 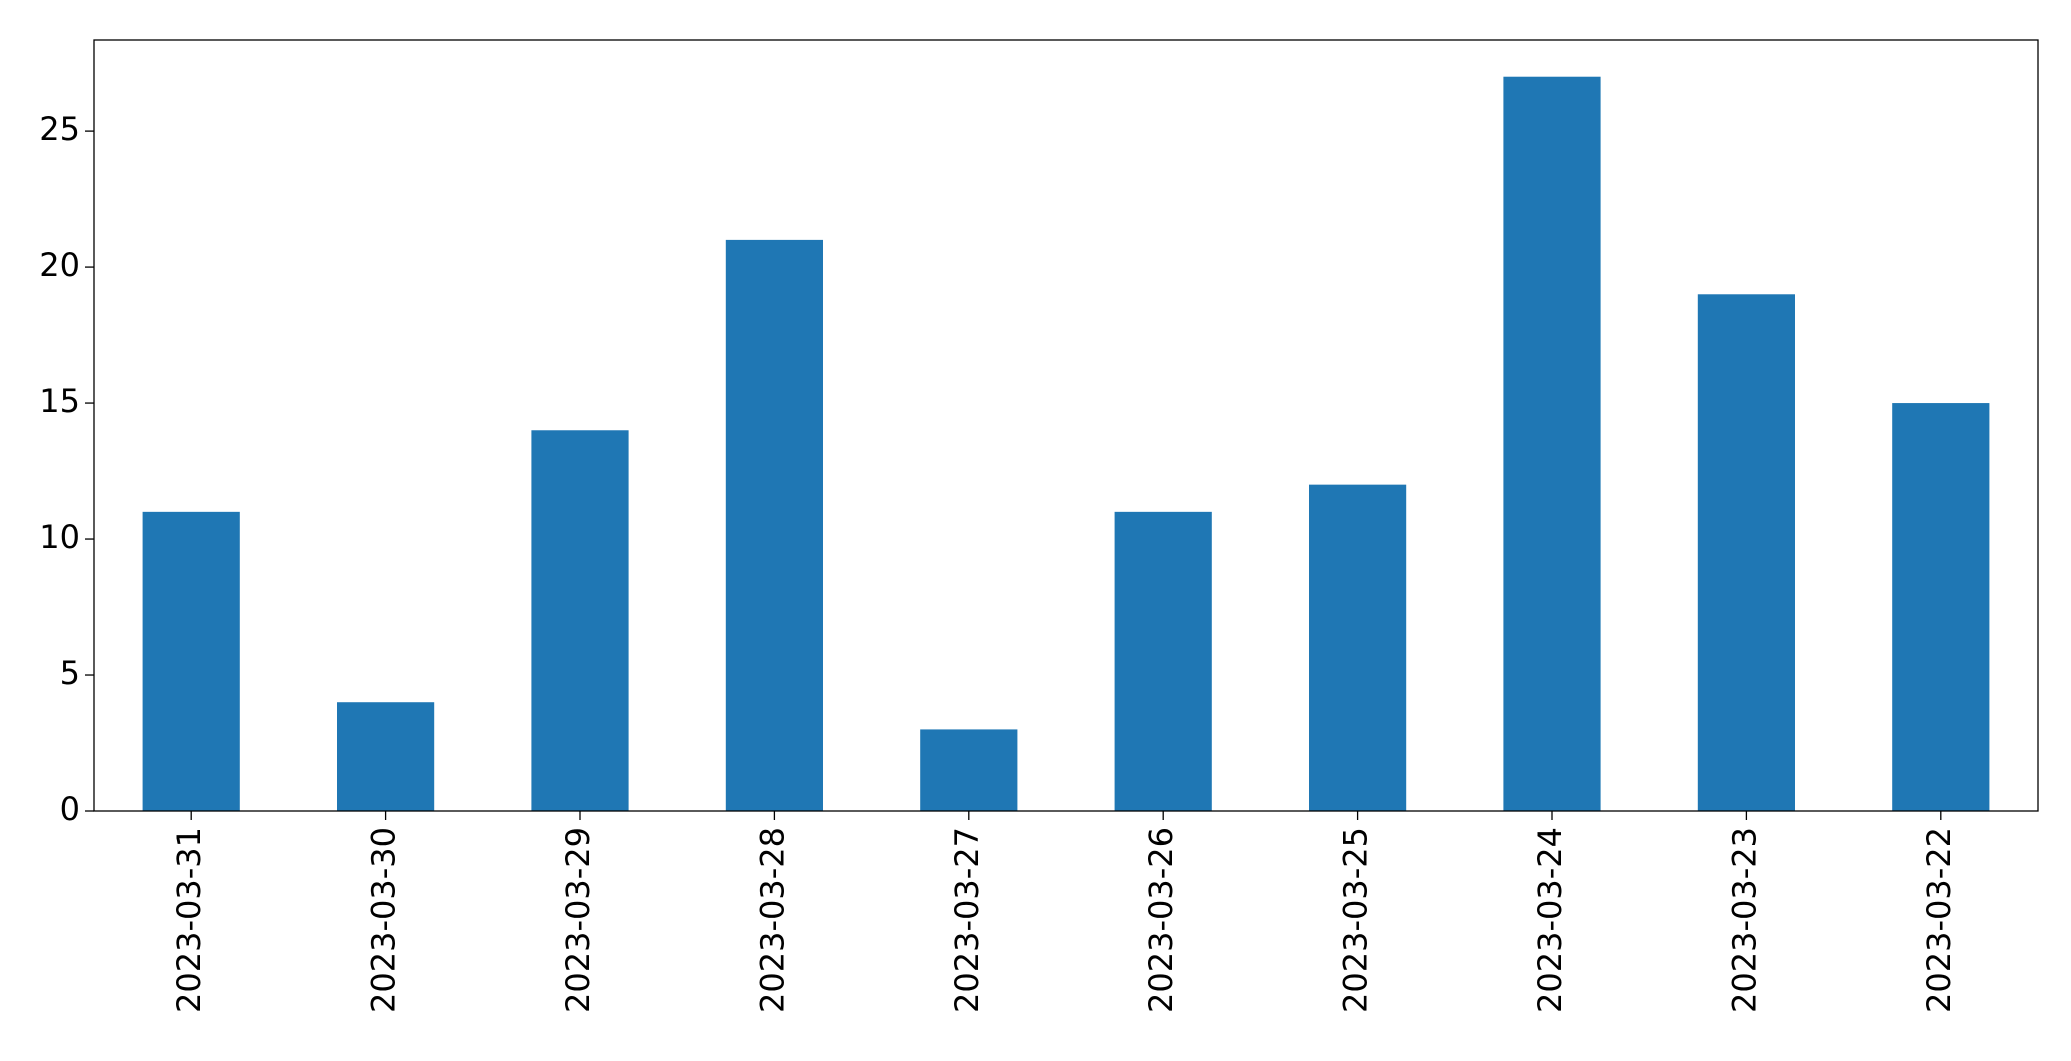 I want to click on x-tick-label: 2023-03-28, so click(x=772, y=920).